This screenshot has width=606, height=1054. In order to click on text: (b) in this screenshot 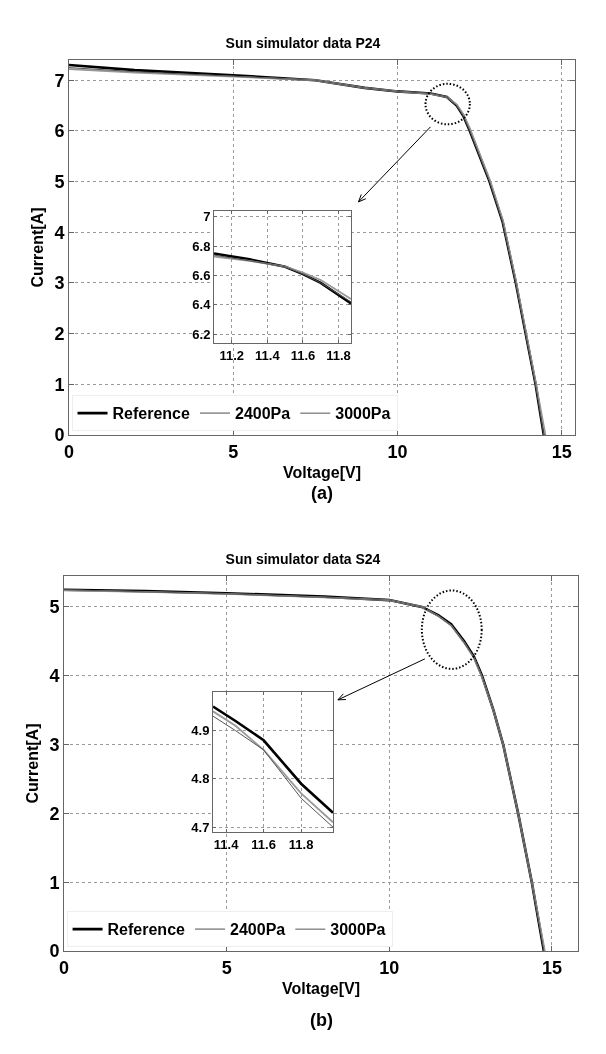, I will do `click(321, 1020)`.